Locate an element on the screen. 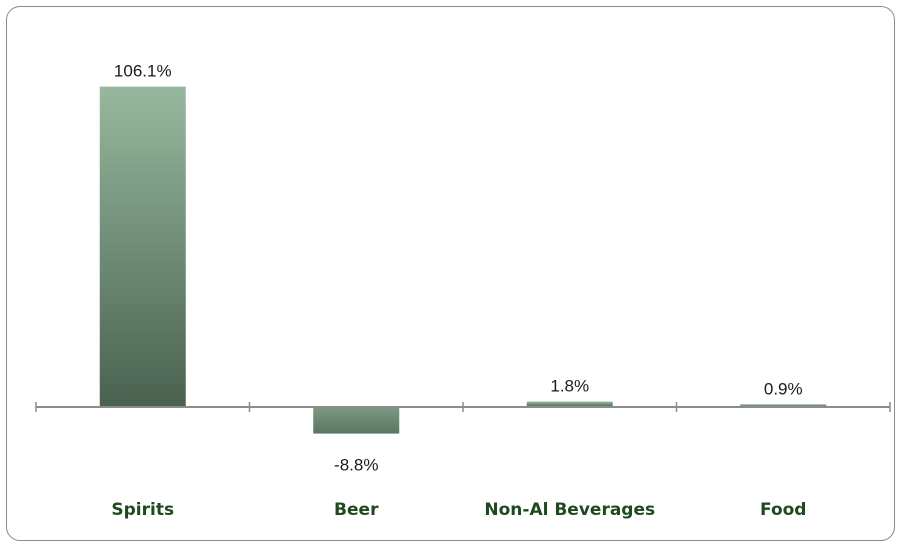  bar-spirits is located at coordinates (142, 246).